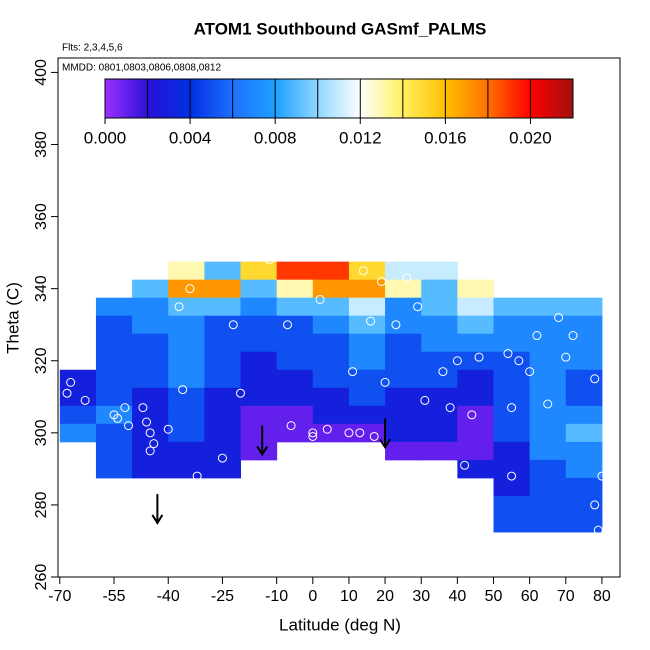 Image resolution: width=650 pixels, height=650 pixels. I want to click on chart-title: ATOM1 Southbound GASmf_PALMS, so click(340, 28).